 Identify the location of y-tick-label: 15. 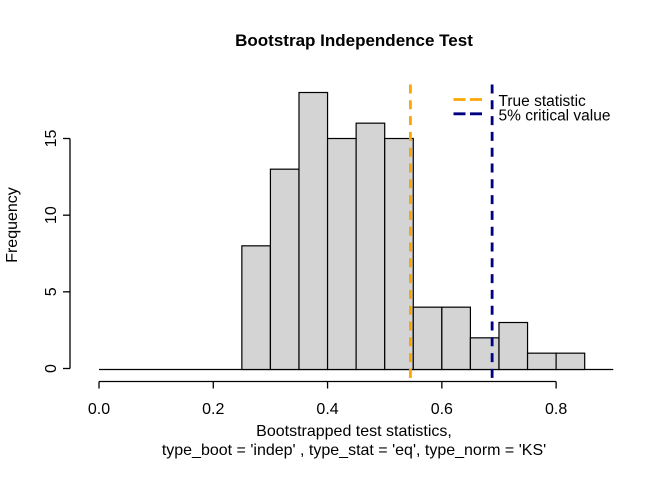
(51, 139).